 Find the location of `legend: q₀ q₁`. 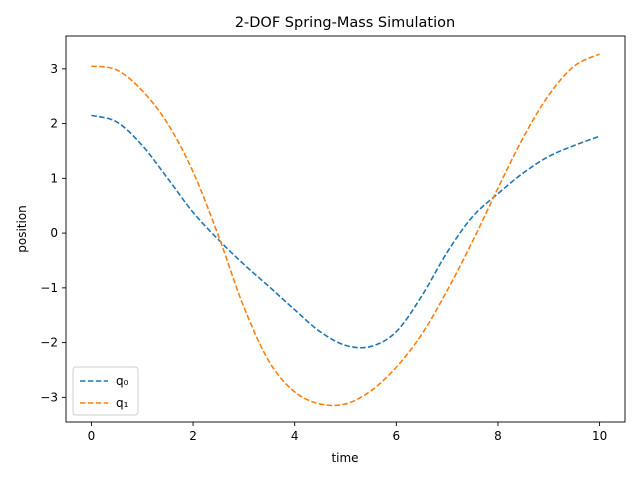

legend: q₀ q₁ is located at coordinates (105, 391).